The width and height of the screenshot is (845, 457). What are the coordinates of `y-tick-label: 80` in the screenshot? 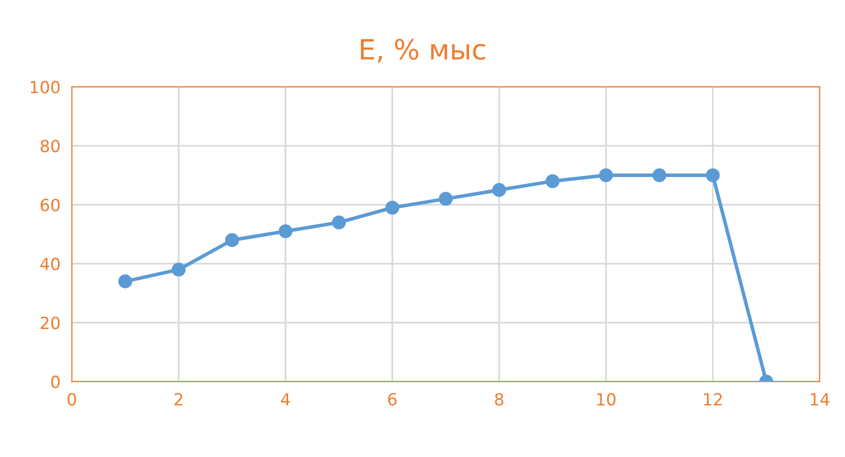 It's located at (50, 146).